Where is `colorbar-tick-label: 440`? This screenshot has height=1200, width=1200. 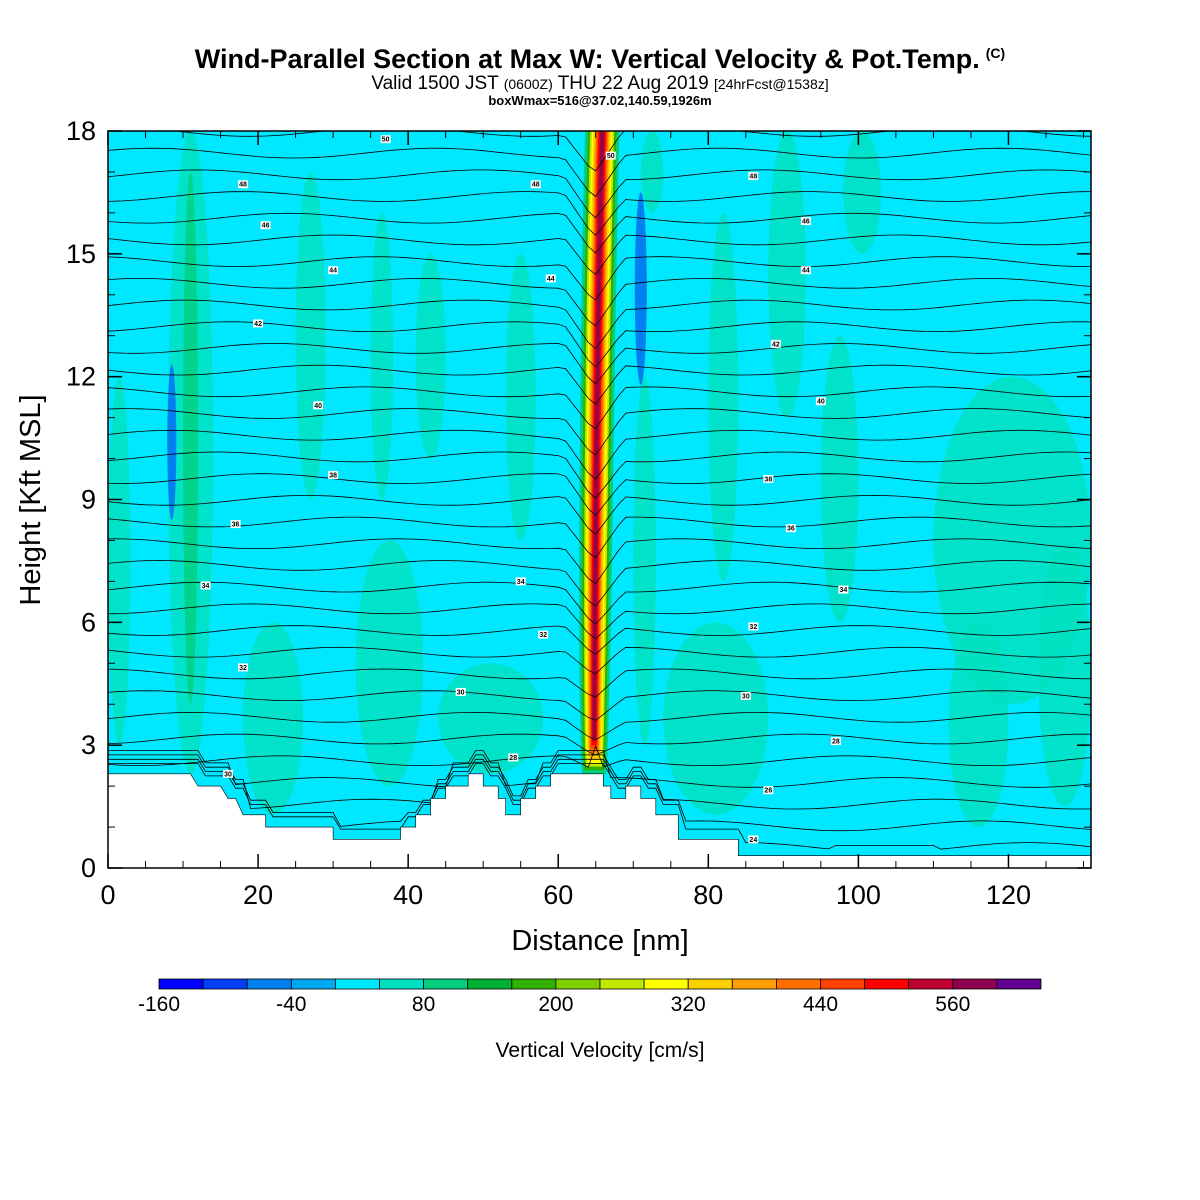 colorbar-tick-label: 440 is located at coordinates (820, 1004).